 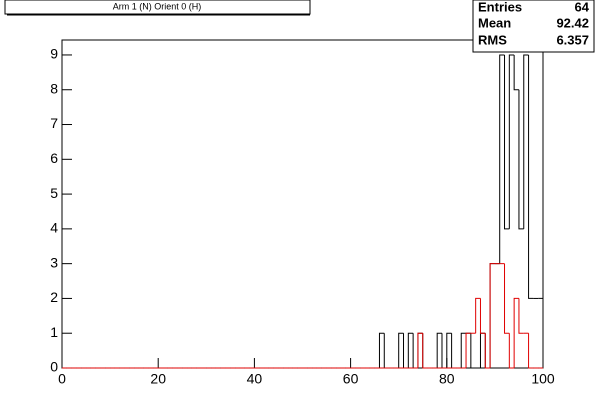 What do you see at coordinates (494, 22) in the screenshot?
I see `stats-label: Mean` at bounding box center [494, 22].